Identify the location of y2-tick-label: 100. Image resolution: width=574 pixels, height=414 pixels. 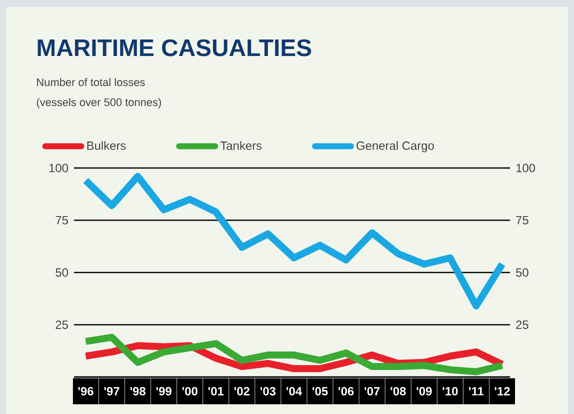
(526, 168).